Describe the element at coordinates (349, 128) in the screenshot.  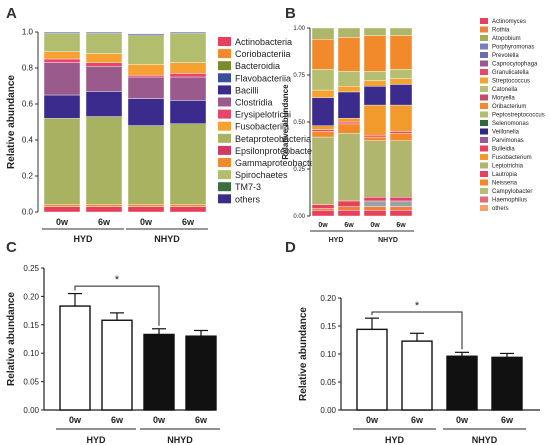
I see `bar-segment-fusobacterium` at that location.